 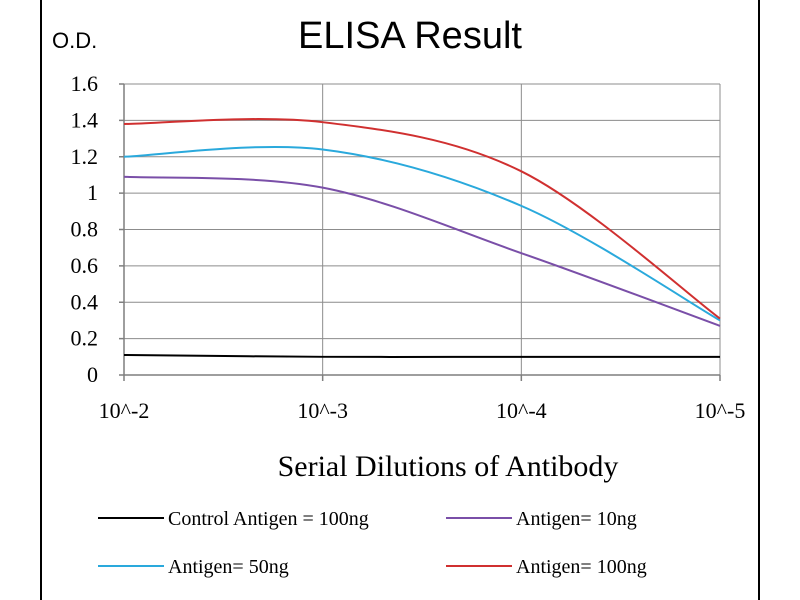 I want to click on y-tick-label: 1.4, so click(x=85, y=119).